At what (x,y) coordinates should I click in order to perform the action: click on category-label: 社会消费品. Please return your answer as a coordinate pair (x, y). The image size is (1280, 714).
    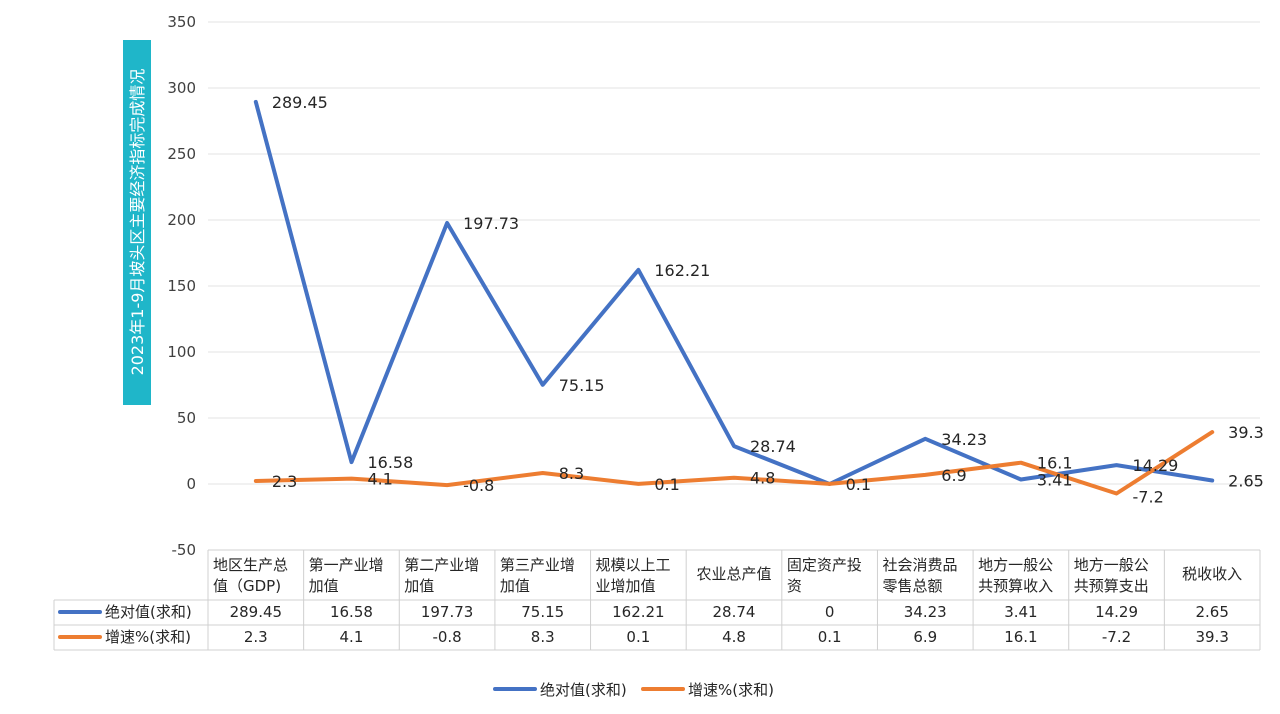
    Looking at the image, I should click on (919, 565).